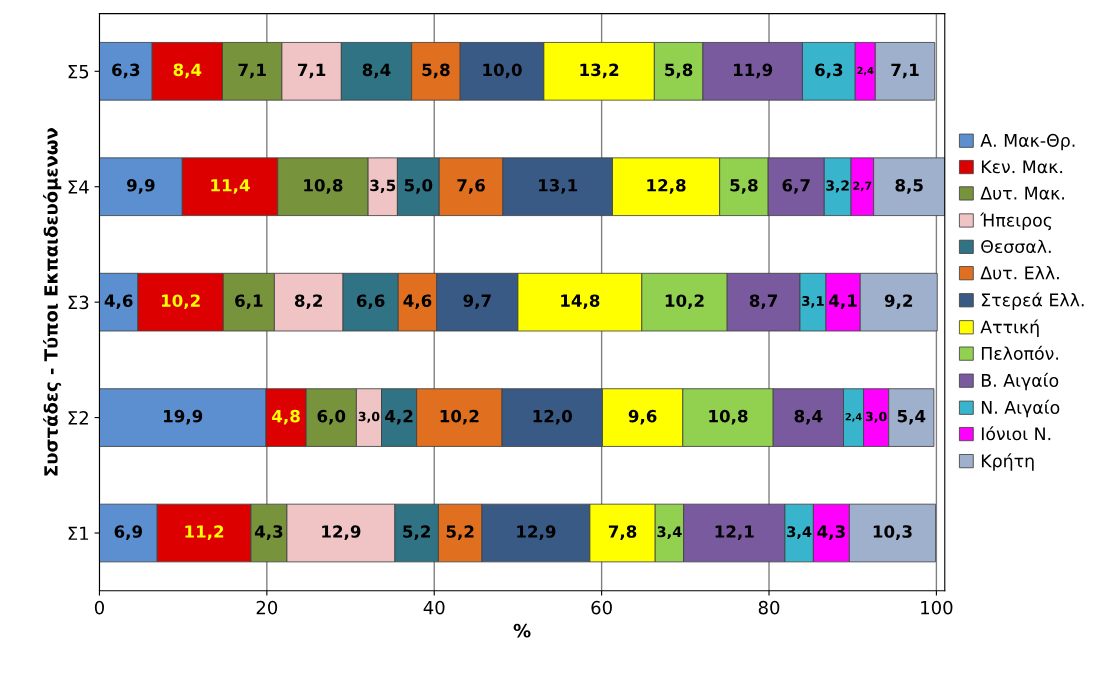 The height and width of the screenshot is (679, 1105). Describe the element at coordinates (1016, 246) in the screenshot. I see `legend-label: Θεσσαλ.` at that location.